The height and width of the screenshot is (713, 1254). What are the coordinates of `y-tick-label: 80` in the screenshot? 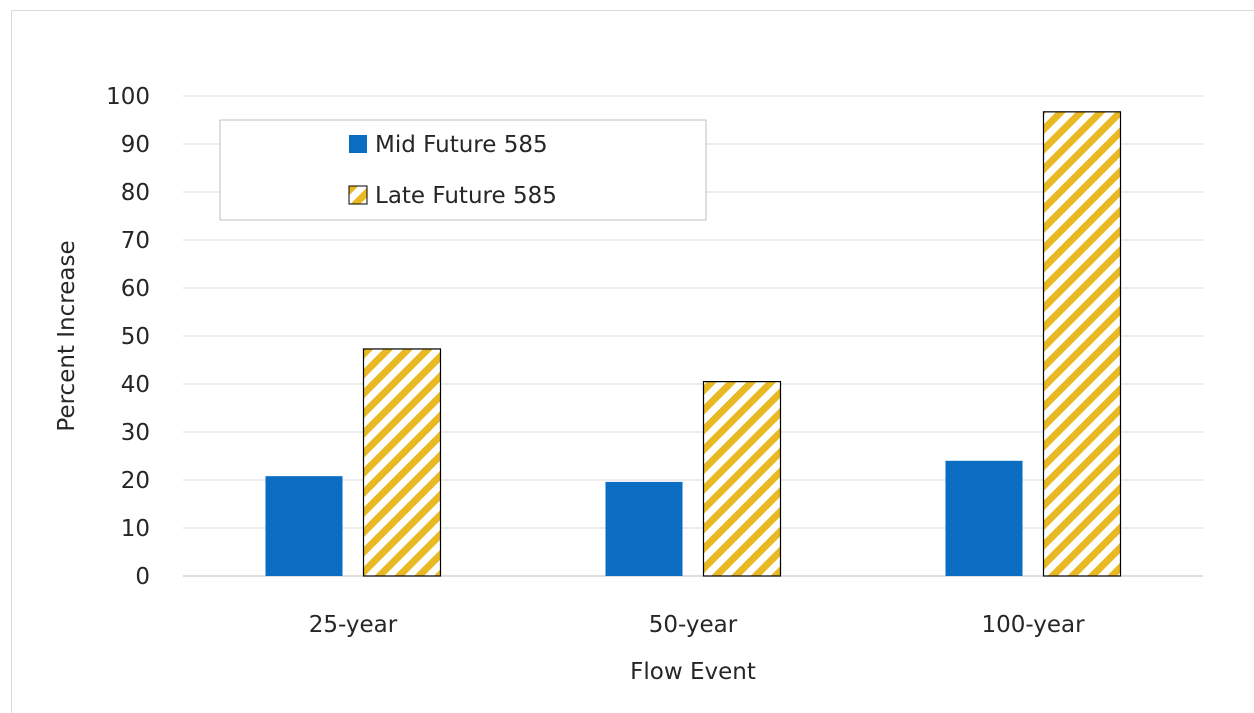 It's located at (135, 193).